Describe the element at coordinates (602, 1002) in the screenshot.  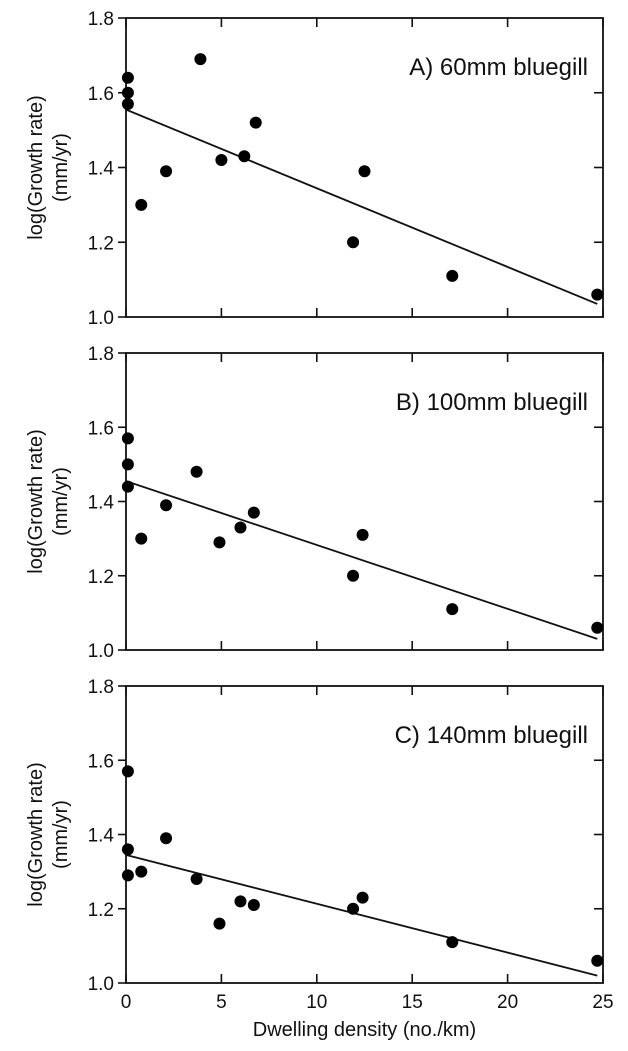
I see `panel-c-xtick-label: 25` at that location.